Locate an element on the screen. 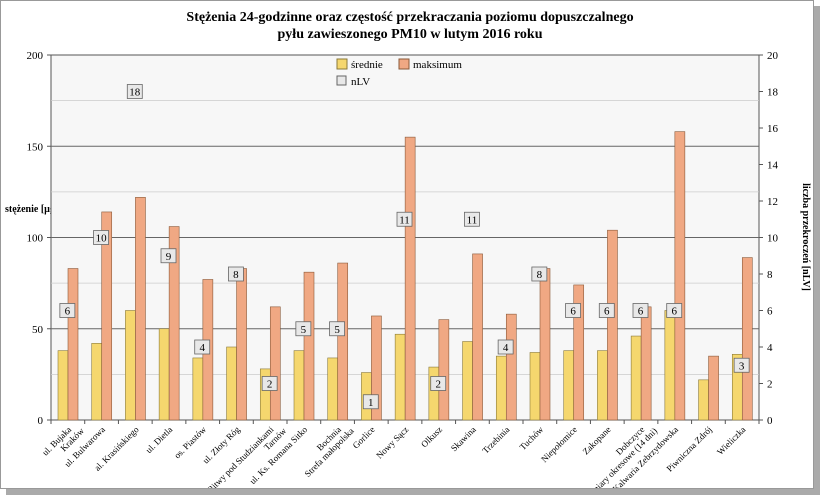  y-axis-label: stężenie [µg/m3] is located at coordinates (39, 209).